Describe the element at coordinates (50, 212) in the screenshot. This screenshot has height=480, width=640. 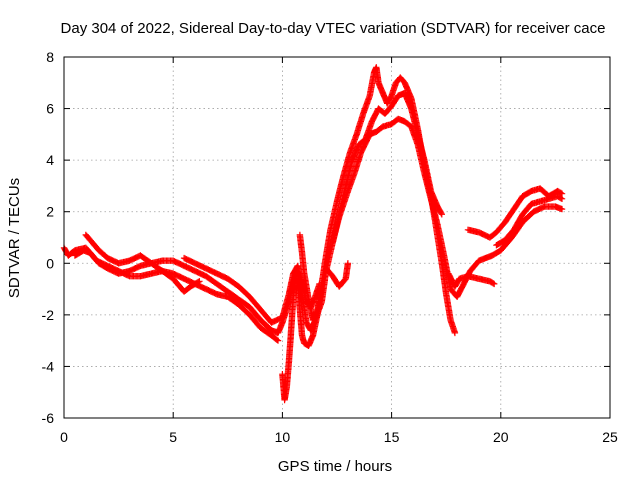
I see `y-tick-label: 2` at that location.